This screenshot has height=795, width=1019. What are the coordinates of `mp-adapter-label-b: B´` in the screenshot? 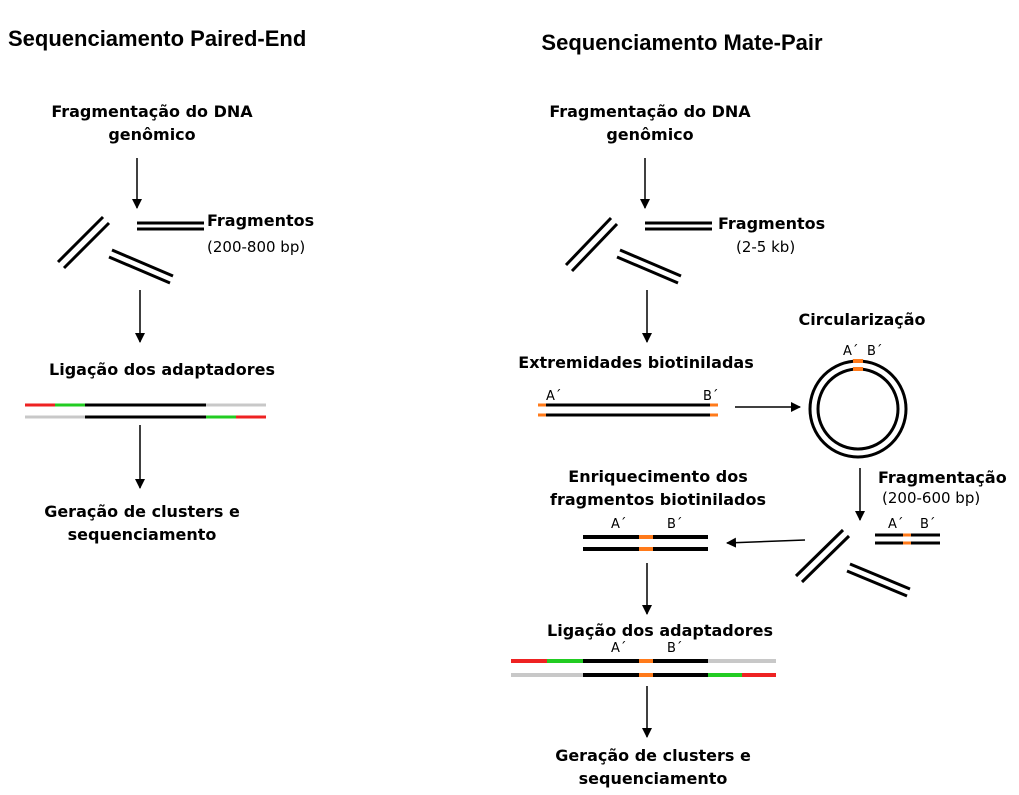 It's located at (674, 648).